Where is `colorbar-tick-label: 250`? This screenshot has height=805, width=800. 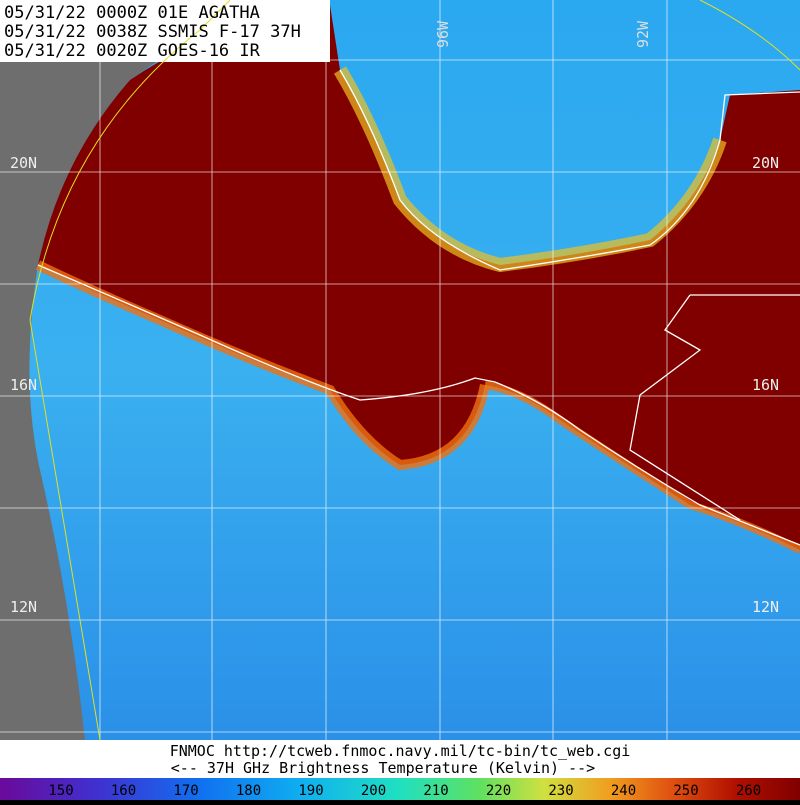
colorbar-tick-label: 250 is located at coordinates (685, 791).